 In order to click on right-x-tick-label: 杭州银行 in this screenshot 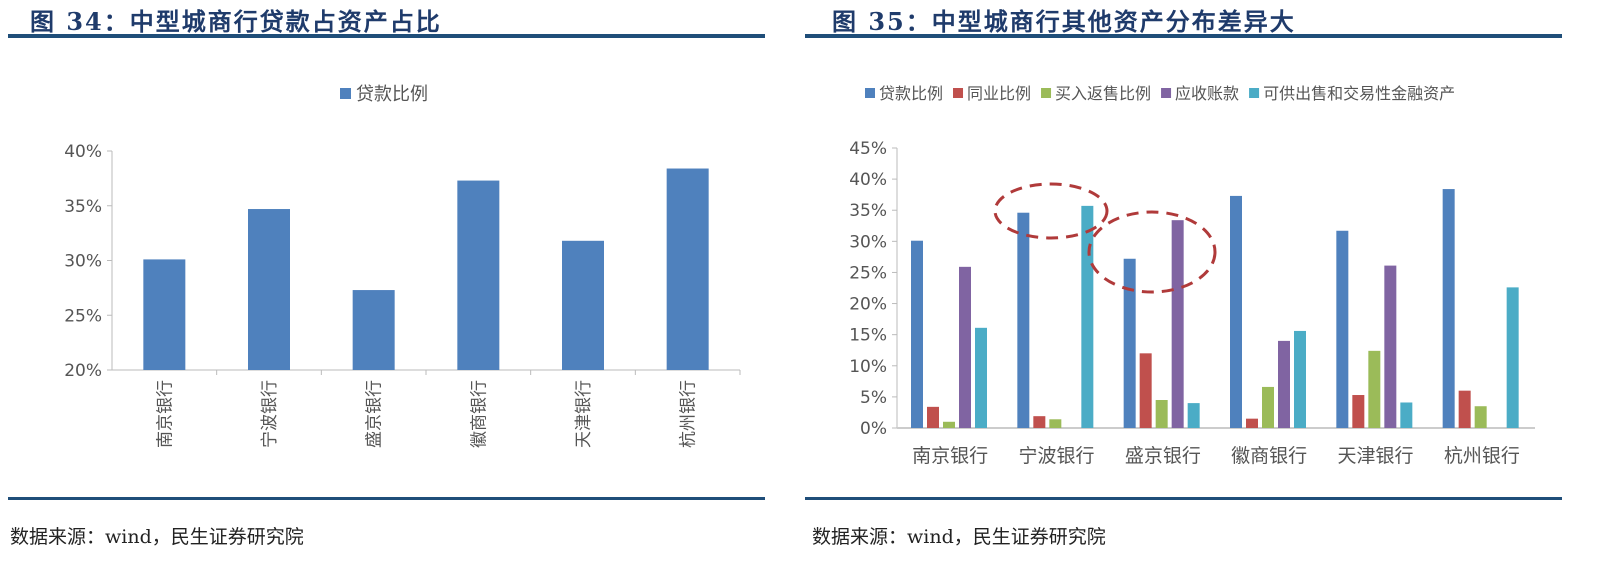, I will do `click(1482, 456)`.